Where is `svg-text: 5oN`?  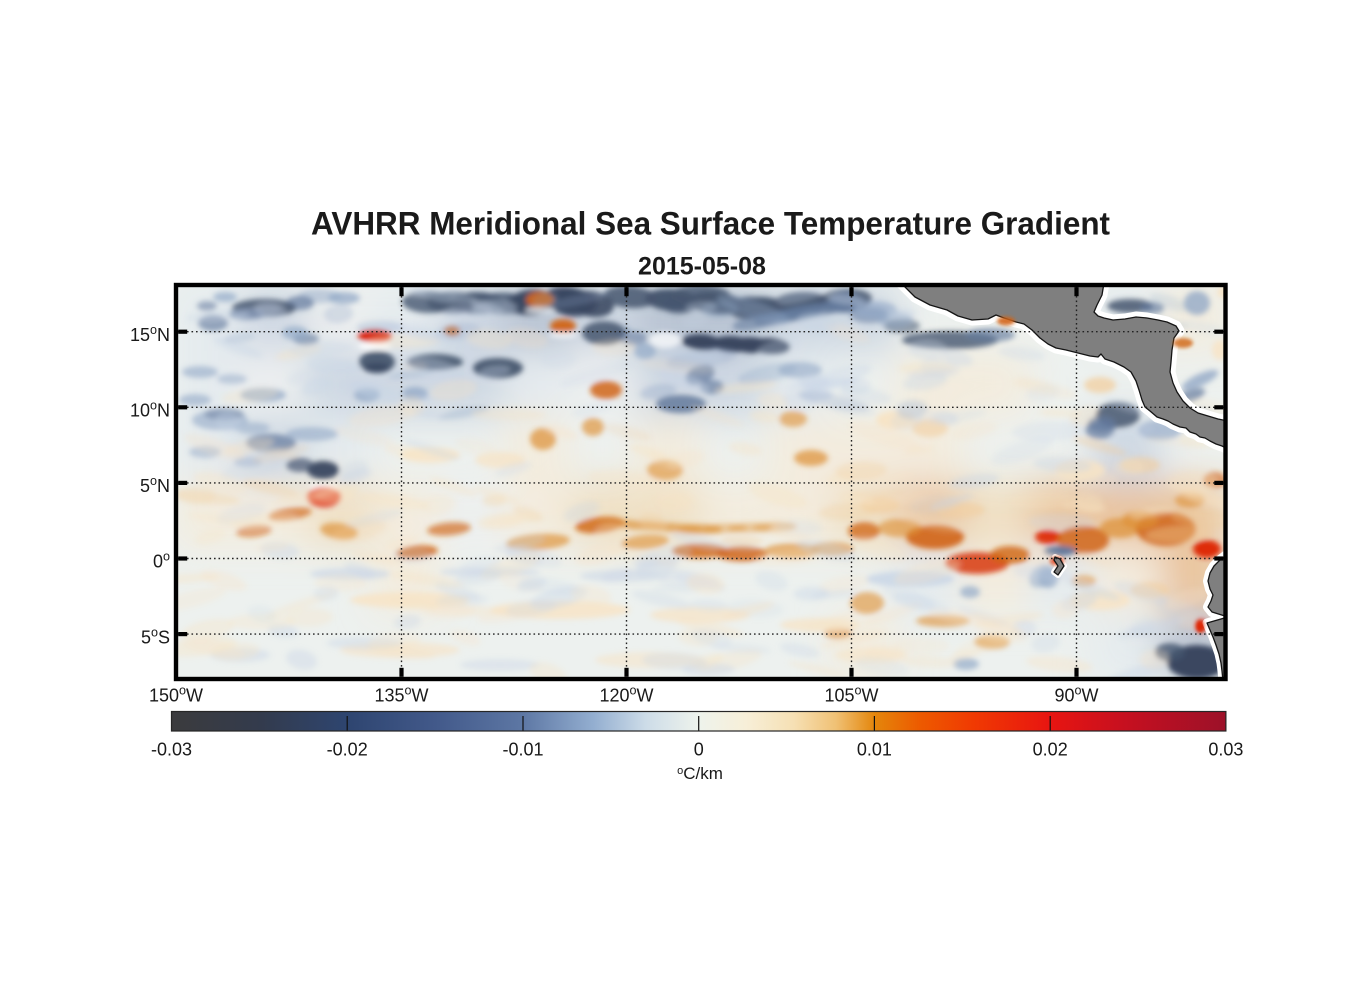 svg-text: 5oN is located at coordinates (155, 485).